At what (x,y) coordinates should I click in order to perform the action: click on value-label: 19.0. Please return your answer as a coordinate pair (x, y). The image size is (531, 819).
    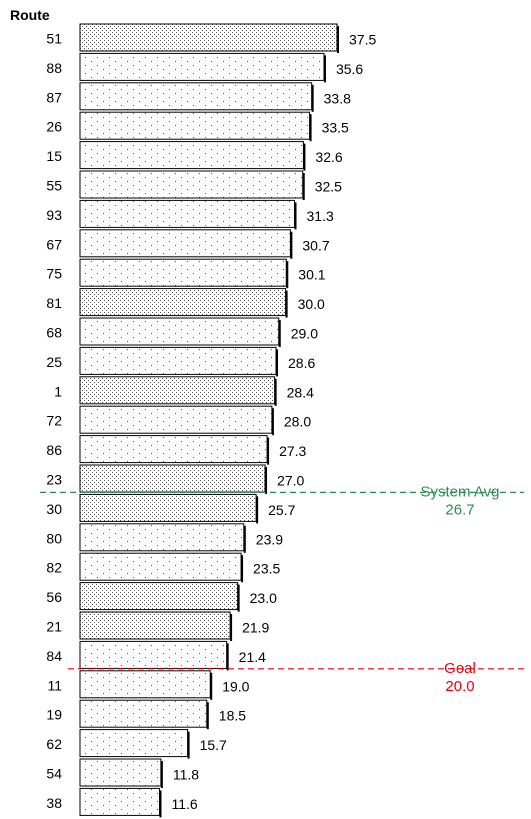
    Looking at the image, I should click on (235, 686).